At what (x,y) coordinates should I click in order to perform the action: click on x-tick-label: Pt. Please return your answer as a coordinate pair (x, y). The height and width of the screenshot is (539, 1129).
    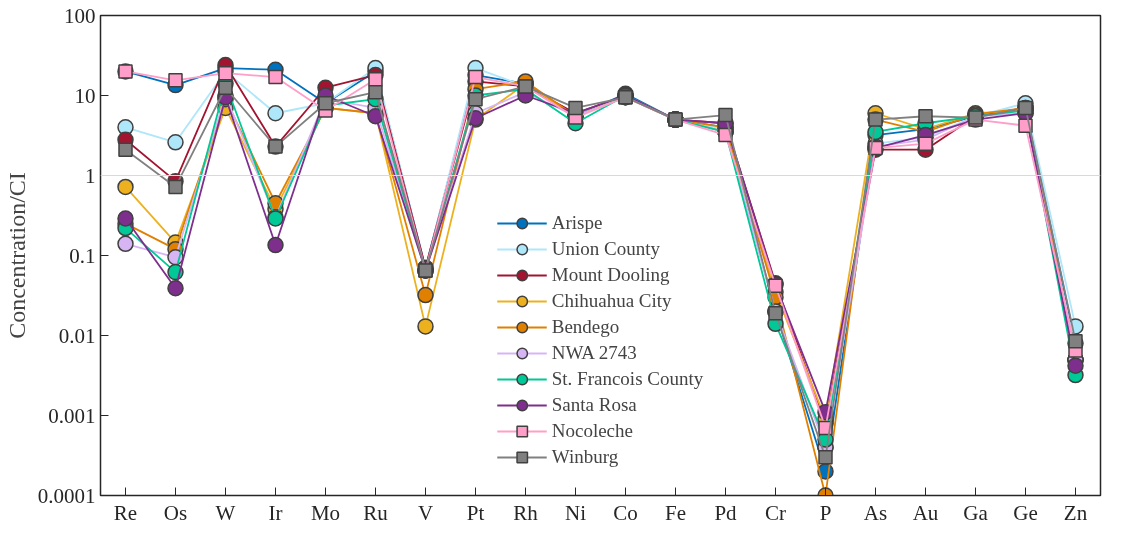
    Looking at the image, I should click on (475, 512).